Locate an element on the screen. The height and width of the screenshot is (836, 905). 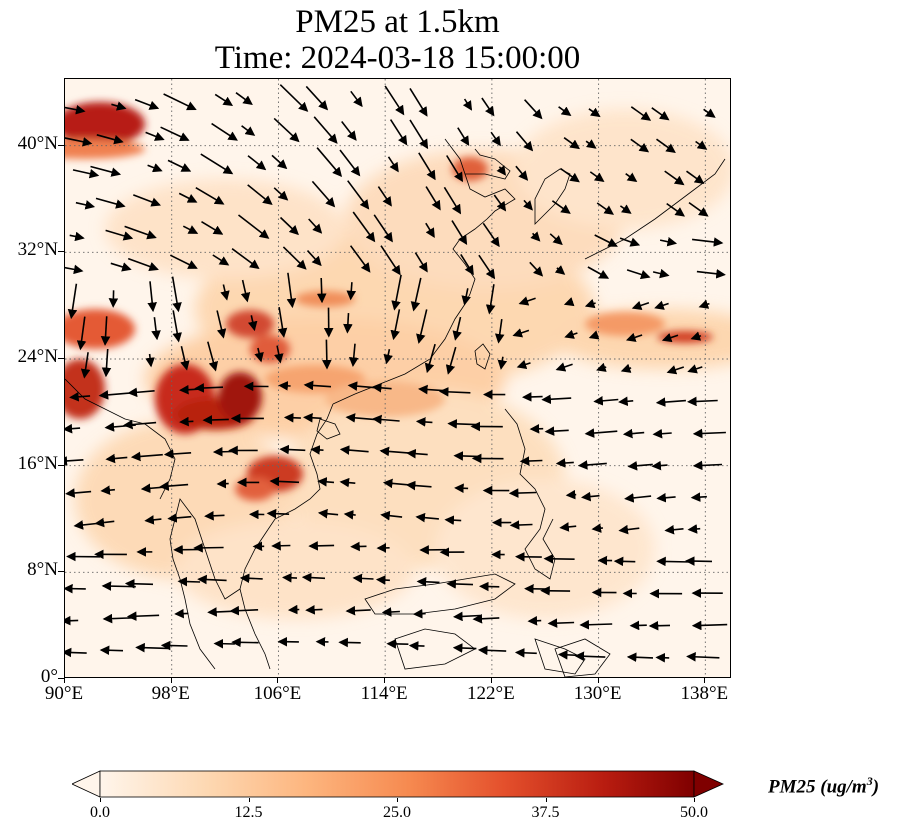
x-tick-label: 138°E is located at coordinates (704, 693).